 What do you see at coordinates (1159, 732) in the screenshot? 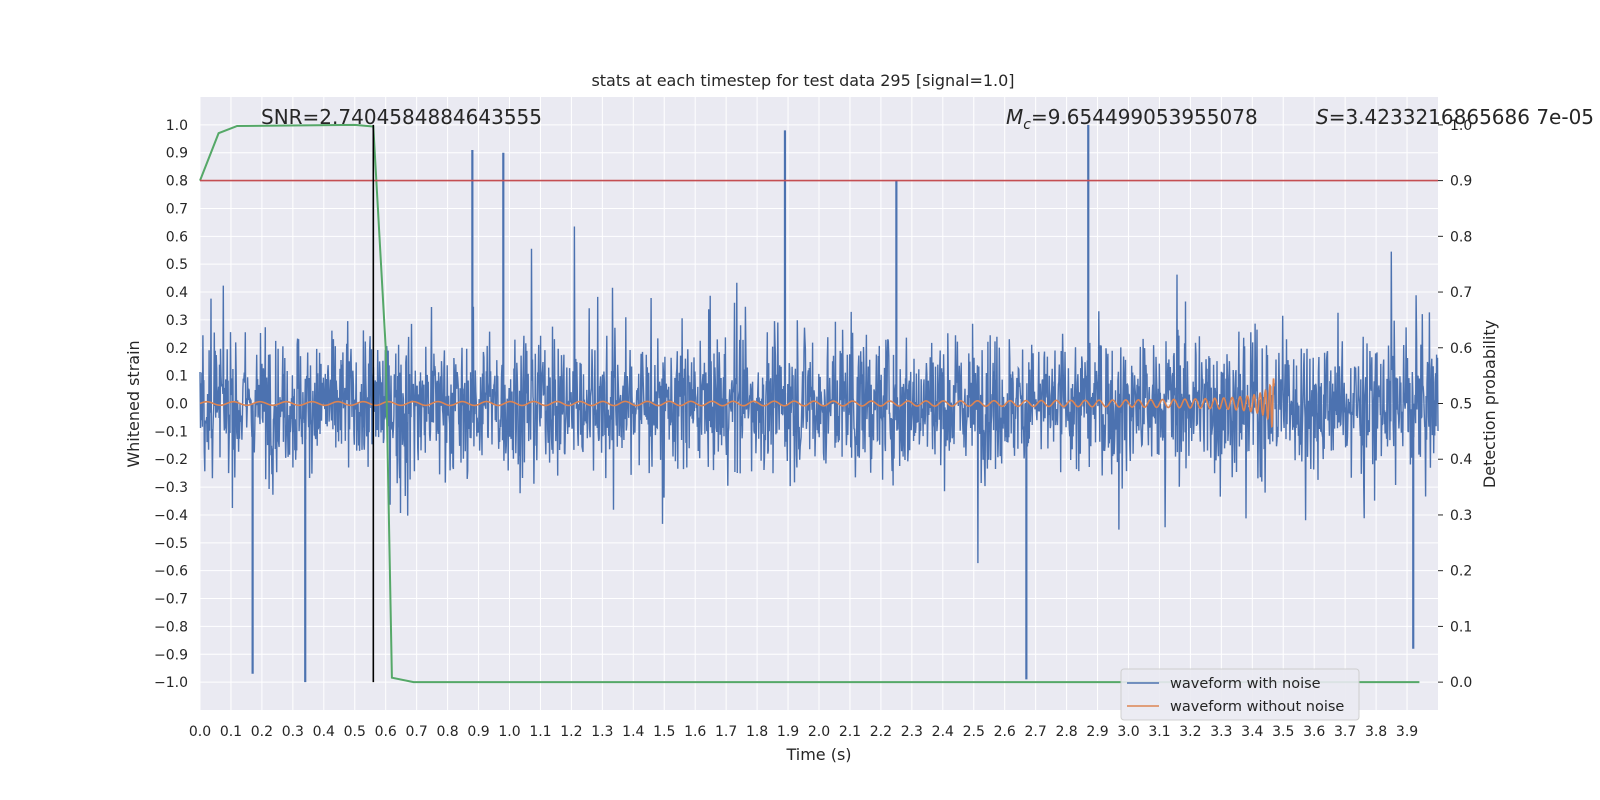
I see `x-tick-label: 3.1` at bounding box center [1159, 732].